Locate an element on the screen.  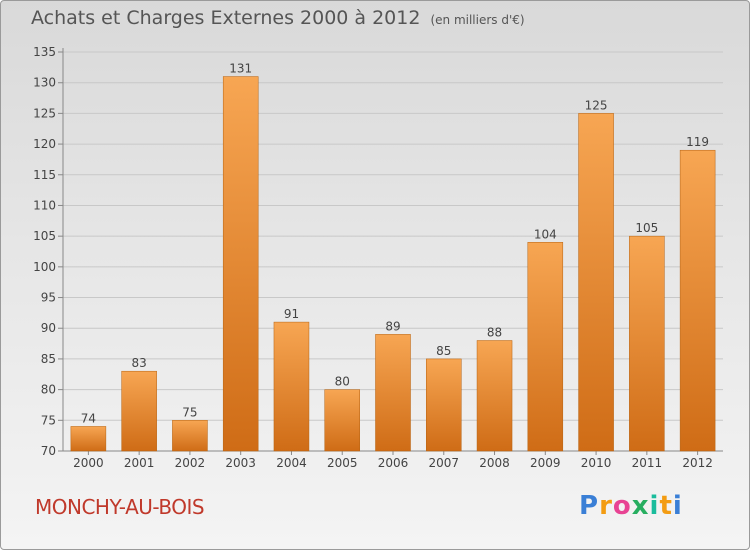
y-tick-label: 130 is located at coordinates (44, 83).